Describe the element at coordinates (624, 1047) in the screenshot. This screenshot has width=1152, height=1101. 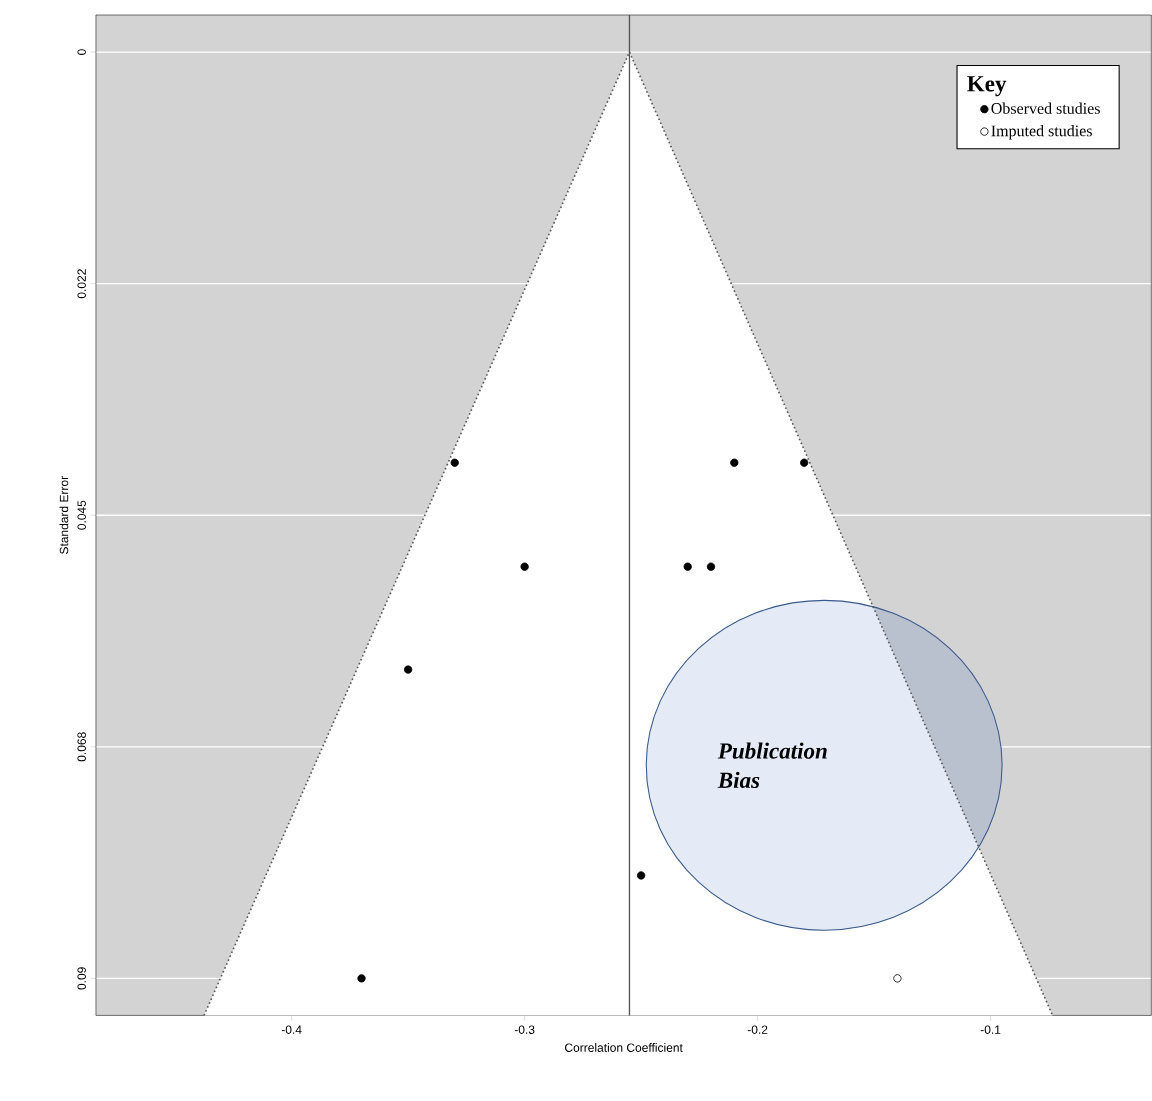
I see `x-axis-title: Correlation Coefficient` at that location.